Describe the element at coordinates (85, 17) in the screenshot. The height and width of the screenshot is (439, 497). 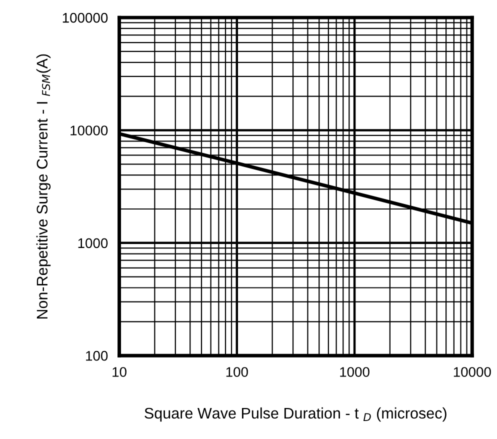
I see `y-tick-label: 100000` at that location.